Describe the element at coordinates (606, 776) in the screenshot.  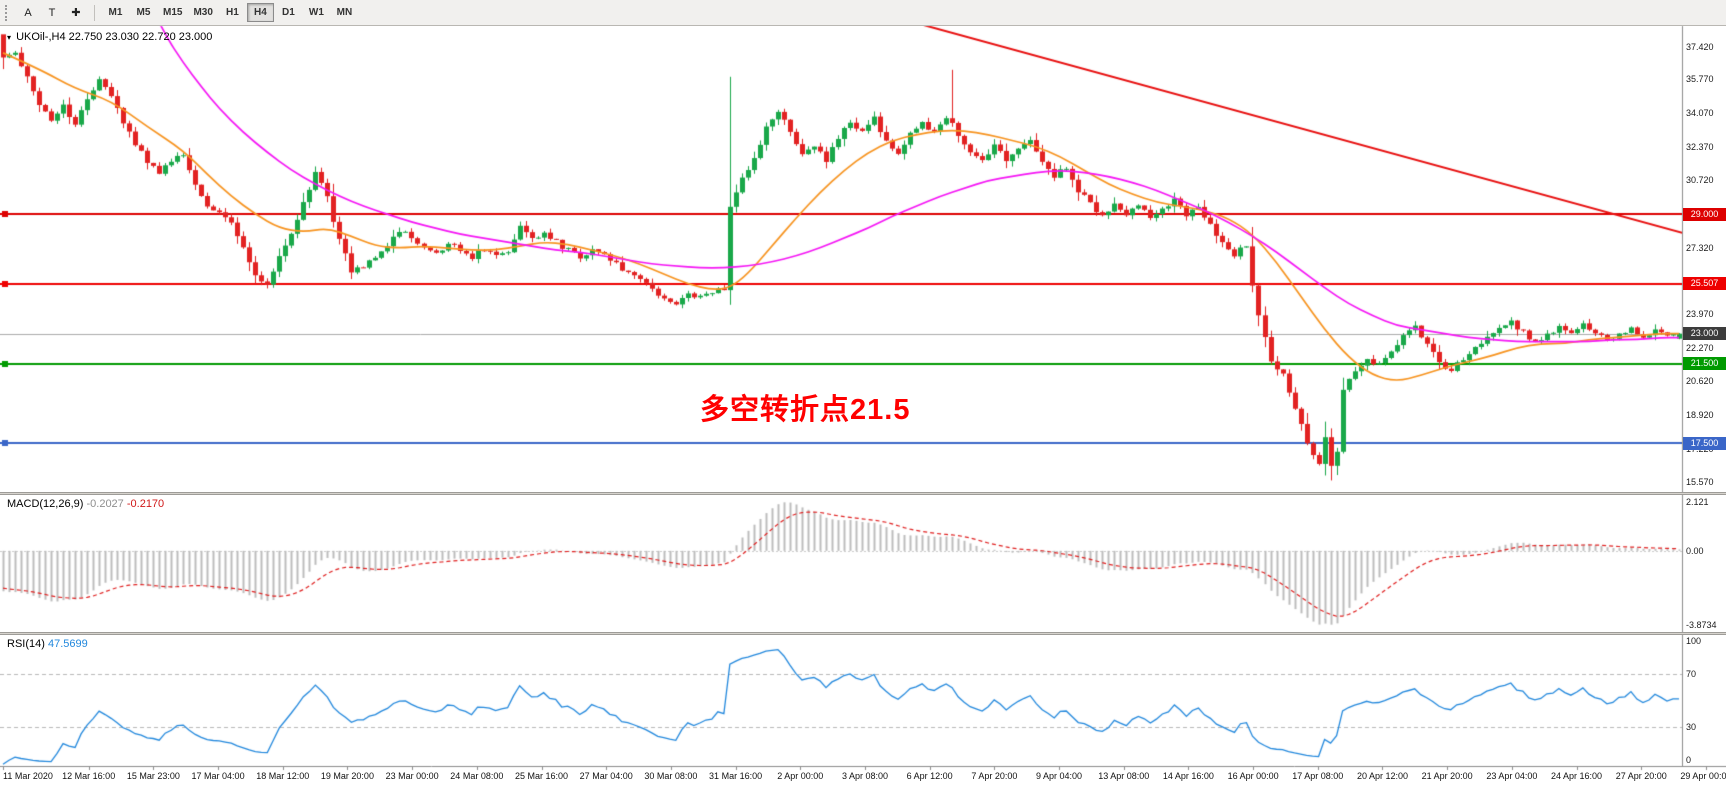
I see `time-axis-label: 27 Mar 04:00` at that location.